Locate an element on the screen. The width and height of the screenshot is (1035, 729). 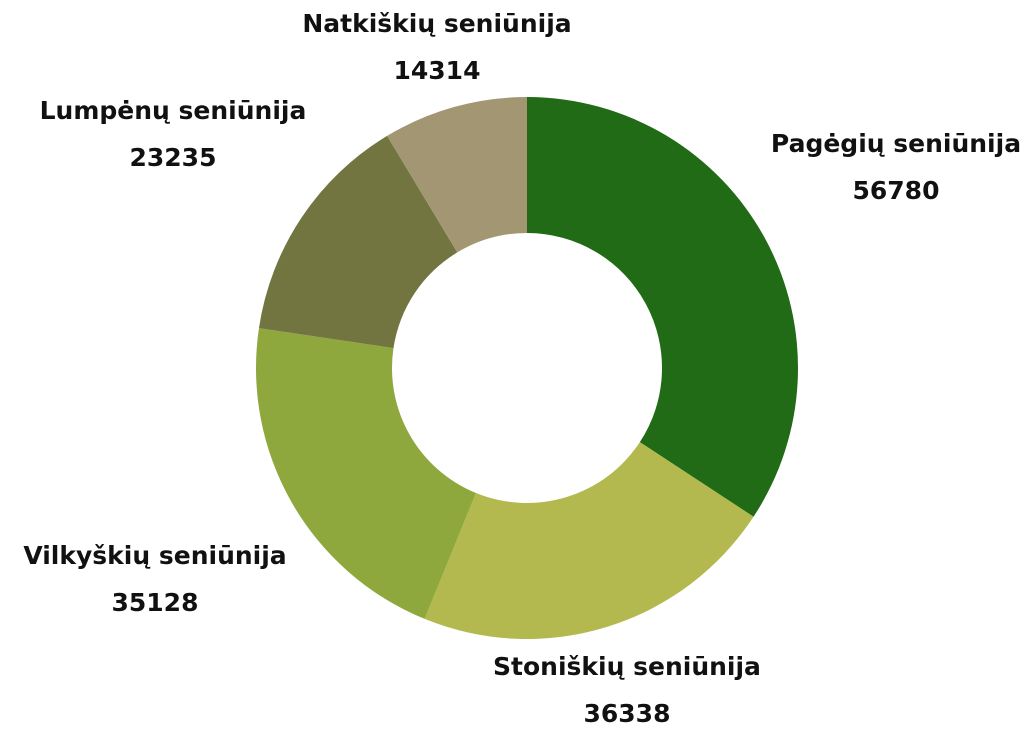
slice-label: Vilkyškių seniūnija is located at coordinates (154, 555).